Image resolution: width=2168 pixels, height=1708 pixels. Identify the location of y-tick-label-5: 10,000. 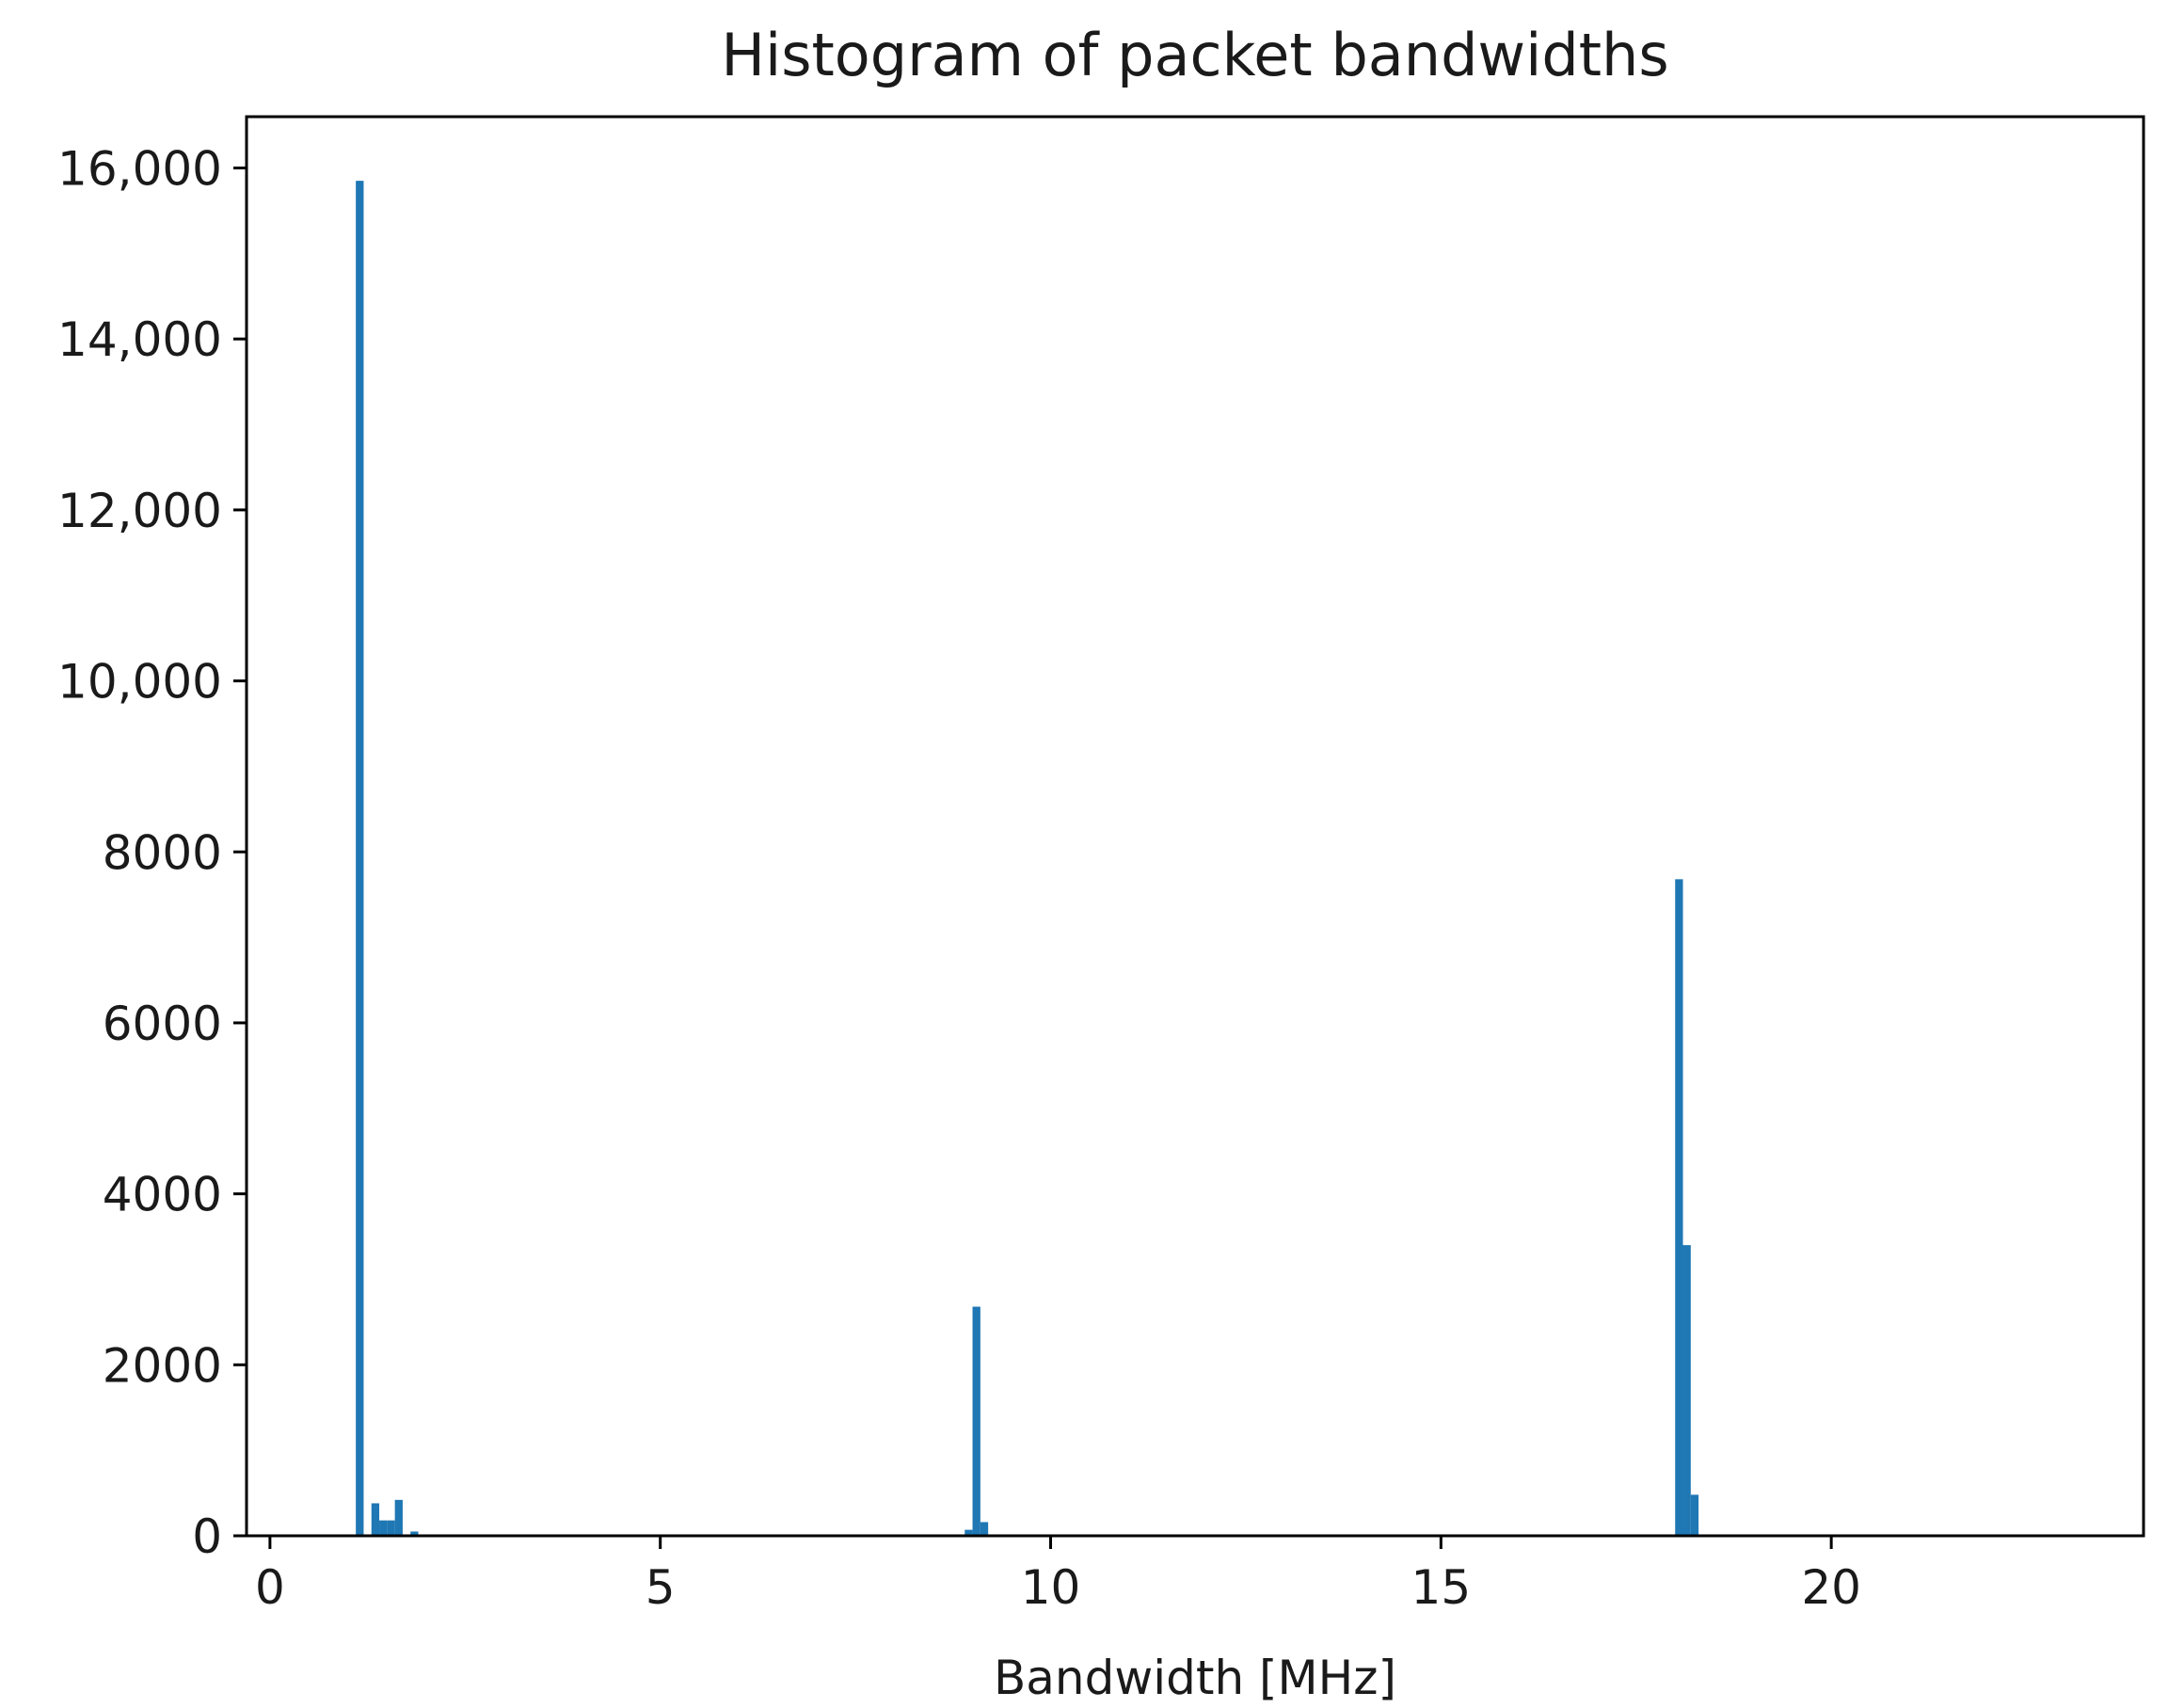
(139, 682).